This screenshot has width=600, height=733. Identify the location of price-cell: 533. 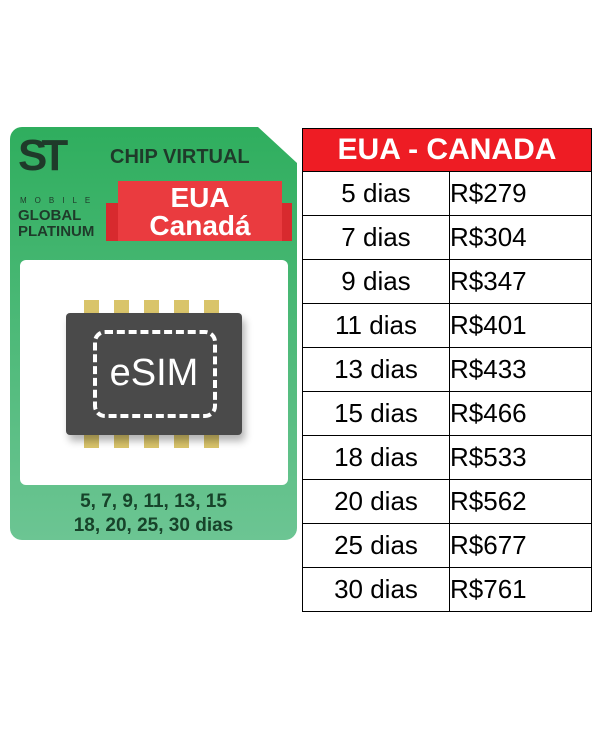
(505, 457).